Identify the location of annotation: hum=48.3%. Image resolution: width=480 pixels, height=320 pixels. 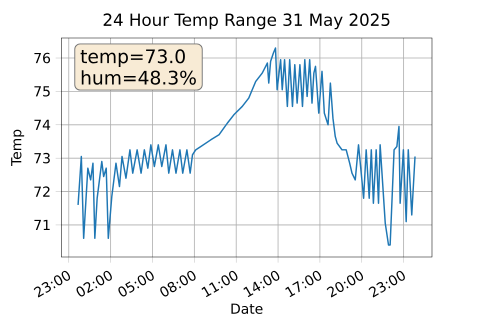
(139, 77).